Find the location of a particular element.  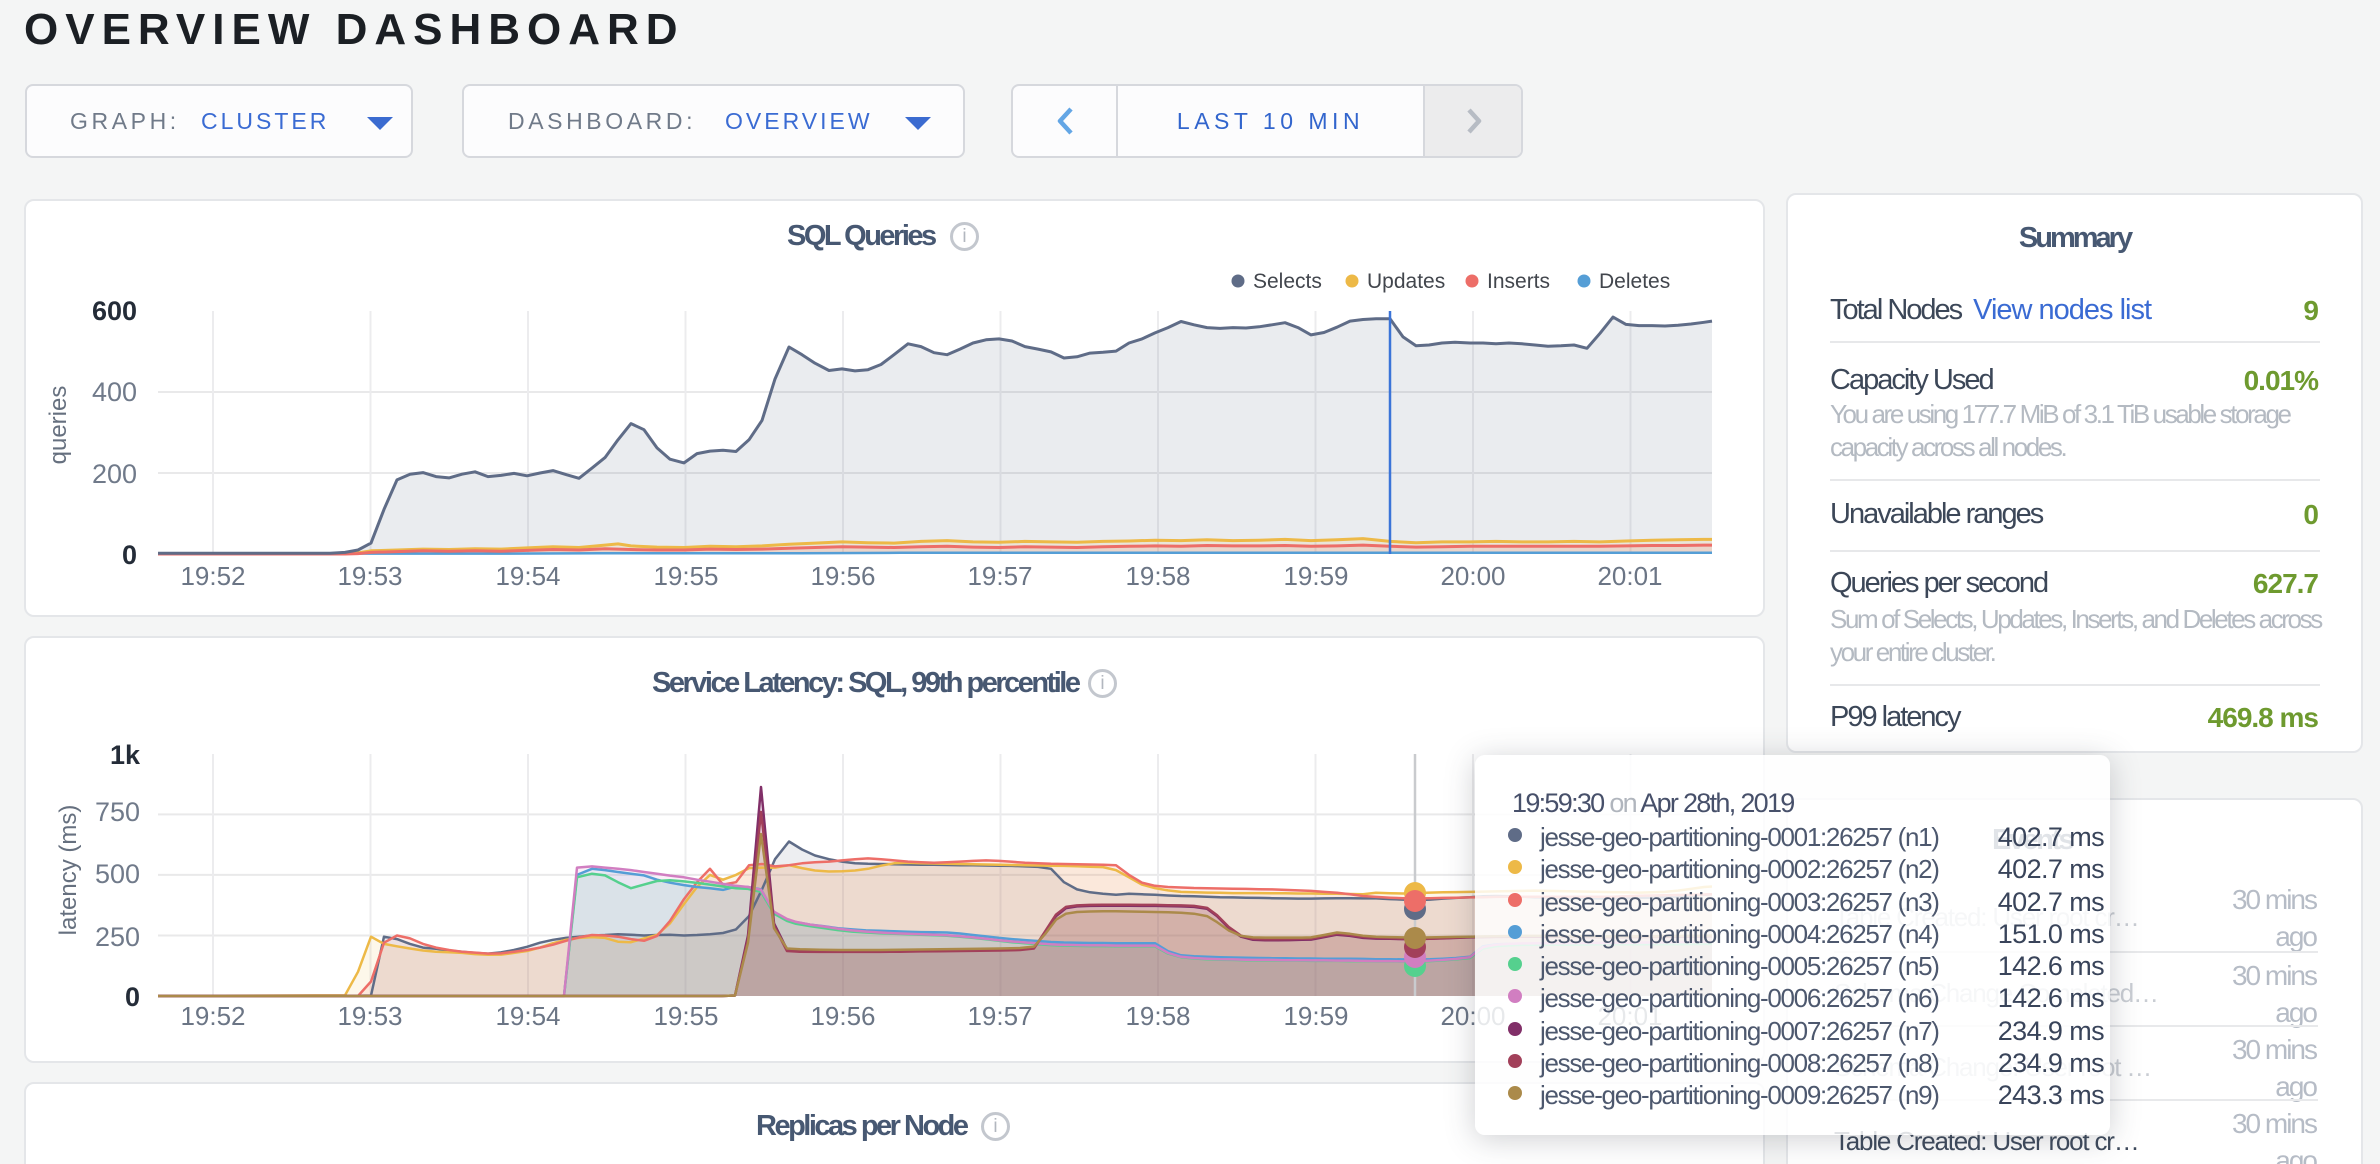

svg-text: 750 is located at coordinates (117, 812).